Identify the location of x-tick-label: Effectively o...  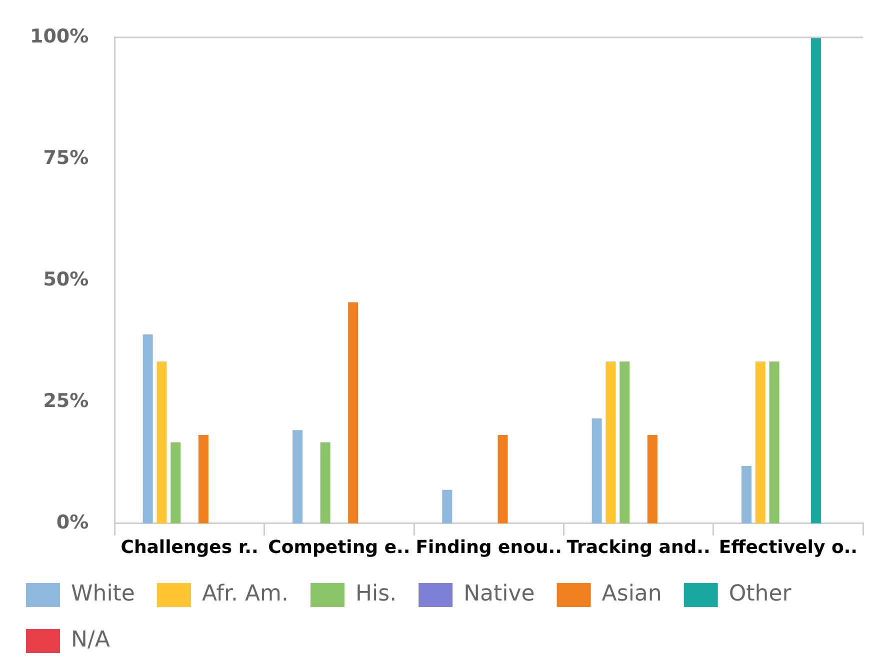
(788, 547).